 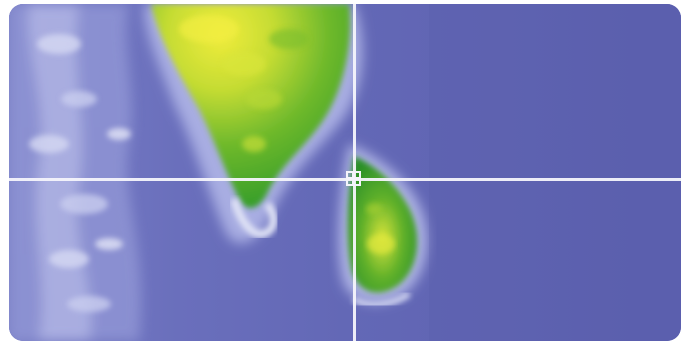 What do you see at coordinates (244, 83) in the screenshot?
I see `peninsula-relief` at bounding box center [244, 83].